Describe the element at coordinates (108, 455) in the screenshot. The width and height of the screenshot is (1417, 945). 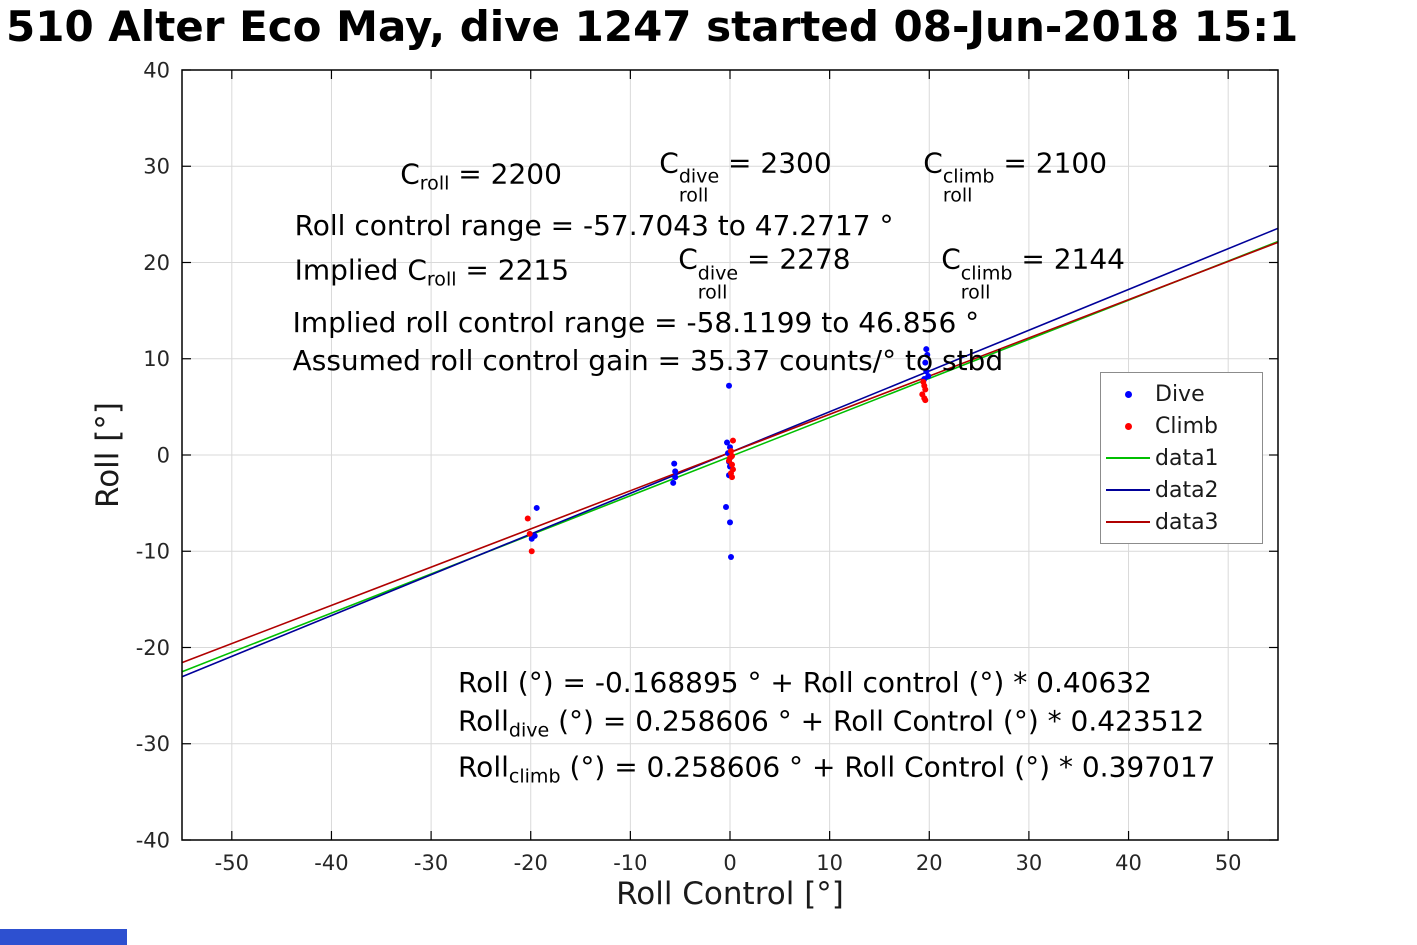
I see `y-axis-label: Roll [°]` at that location.